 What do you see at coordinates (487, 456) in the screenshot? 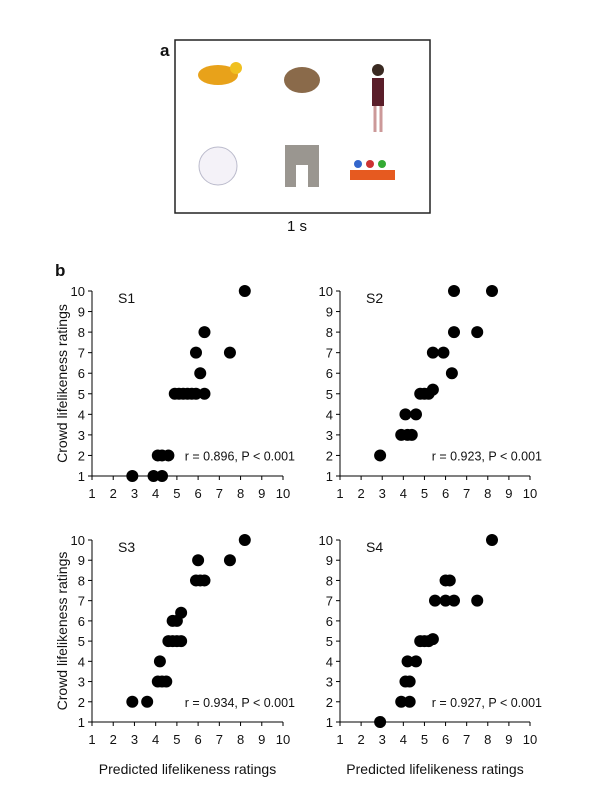
I see `annotation: r = 0.923, P < 0.001` at bounding box center [487, 456].